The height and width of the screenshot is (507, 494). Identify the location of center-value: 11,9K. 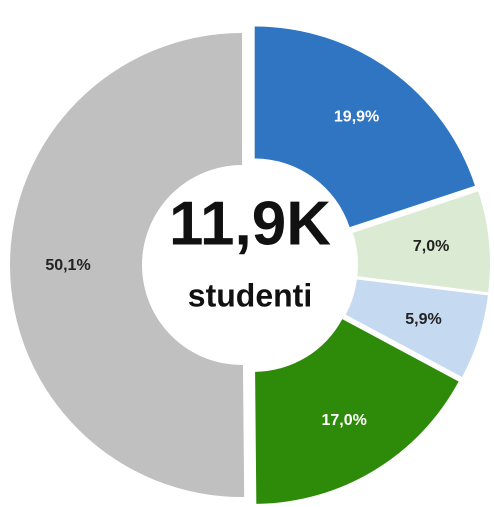
(250, 223).